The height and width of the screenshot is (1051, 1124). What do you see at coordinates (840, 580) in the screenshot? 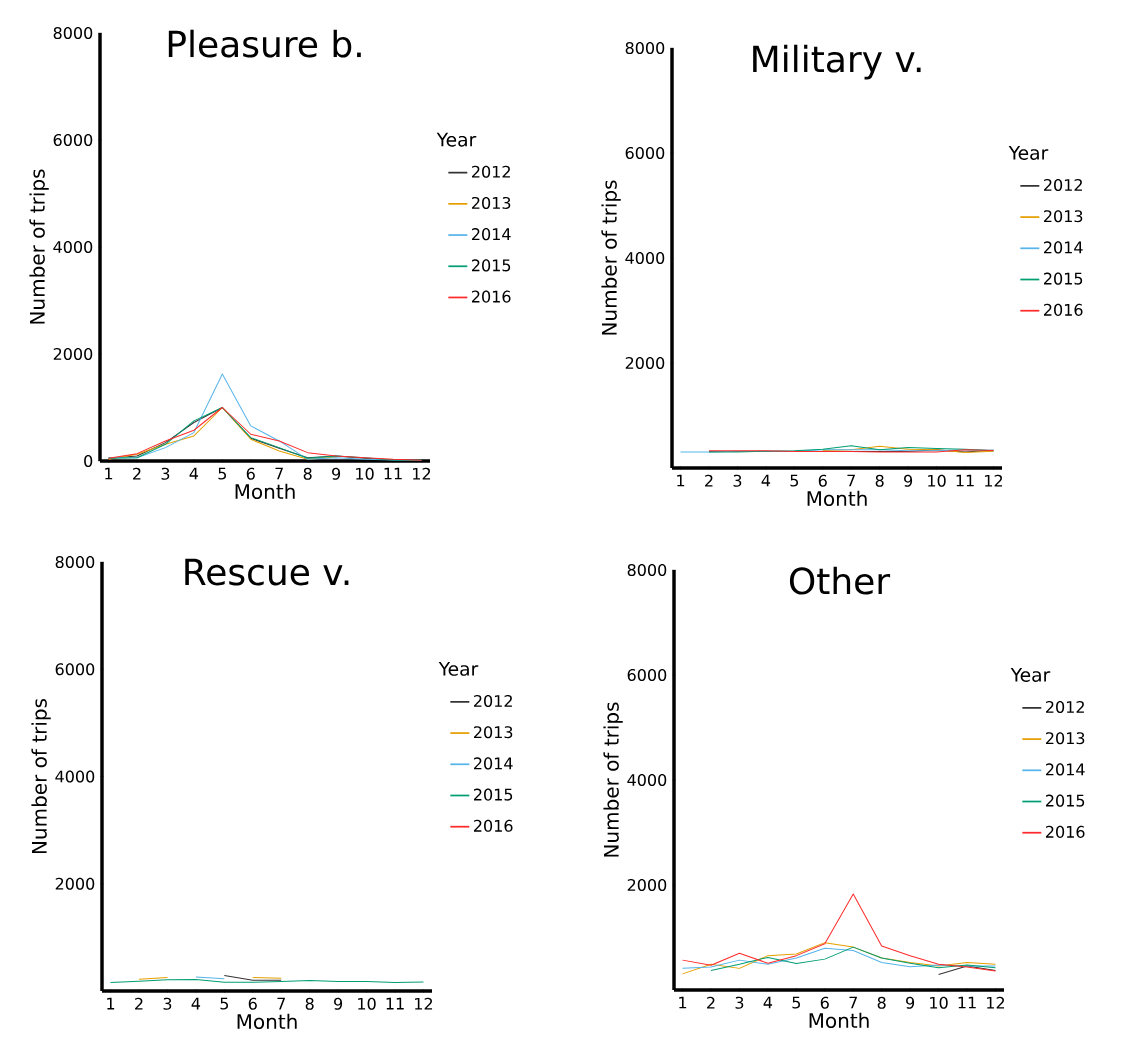
I see `chart-title: Other` at bounding box center [840, 580].